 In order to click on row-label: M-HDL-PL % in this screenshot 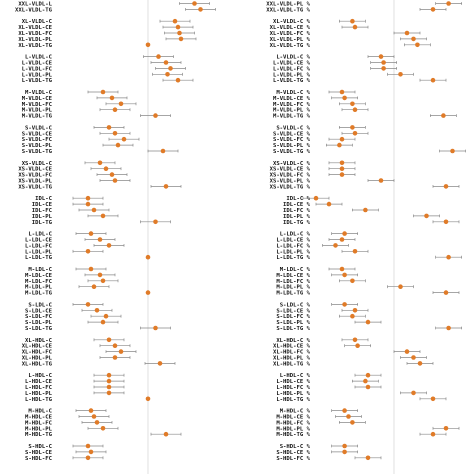, I will do `click(293, 429)`.